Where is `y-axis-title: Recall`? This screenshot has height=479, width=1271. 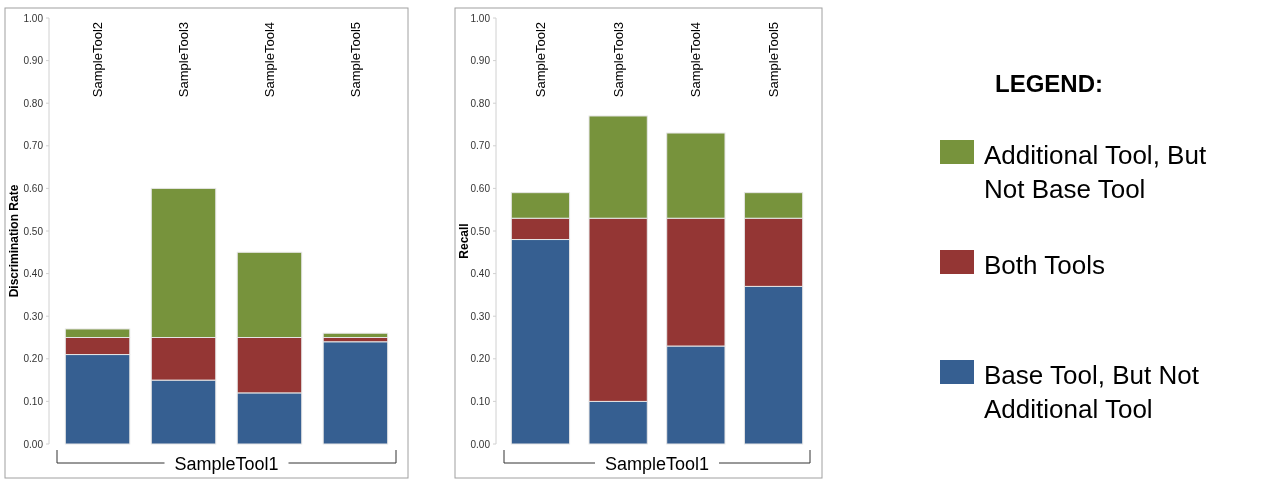 y-axis-title: Recall is located at coordinates (464, 241).